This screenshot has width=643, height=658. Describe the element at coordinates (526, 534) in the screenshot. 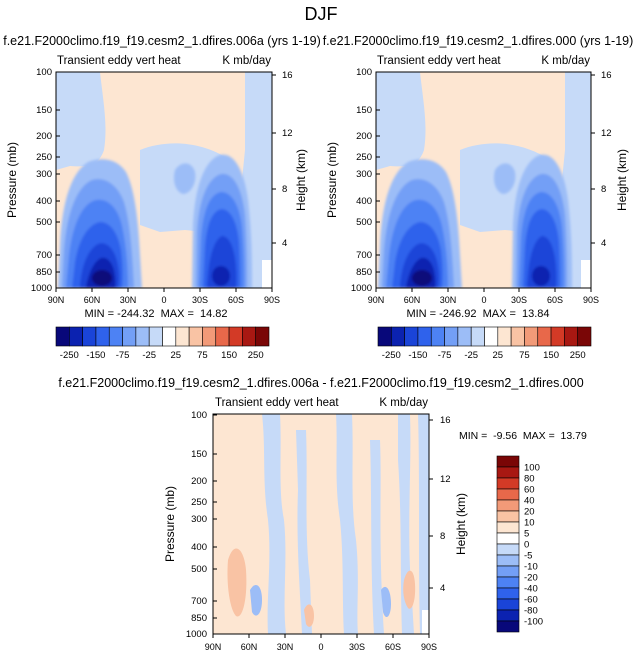

I see `colorbar-label: 5` at that location.